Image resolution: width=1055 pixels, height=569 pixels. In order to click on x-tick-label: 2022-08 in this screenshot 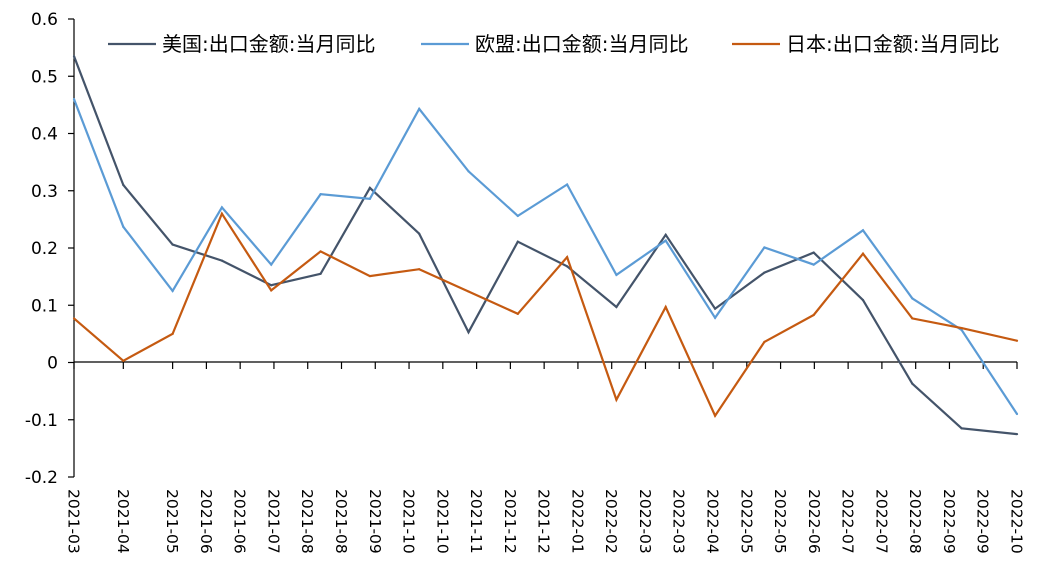, I will do `click(915, 521)`.